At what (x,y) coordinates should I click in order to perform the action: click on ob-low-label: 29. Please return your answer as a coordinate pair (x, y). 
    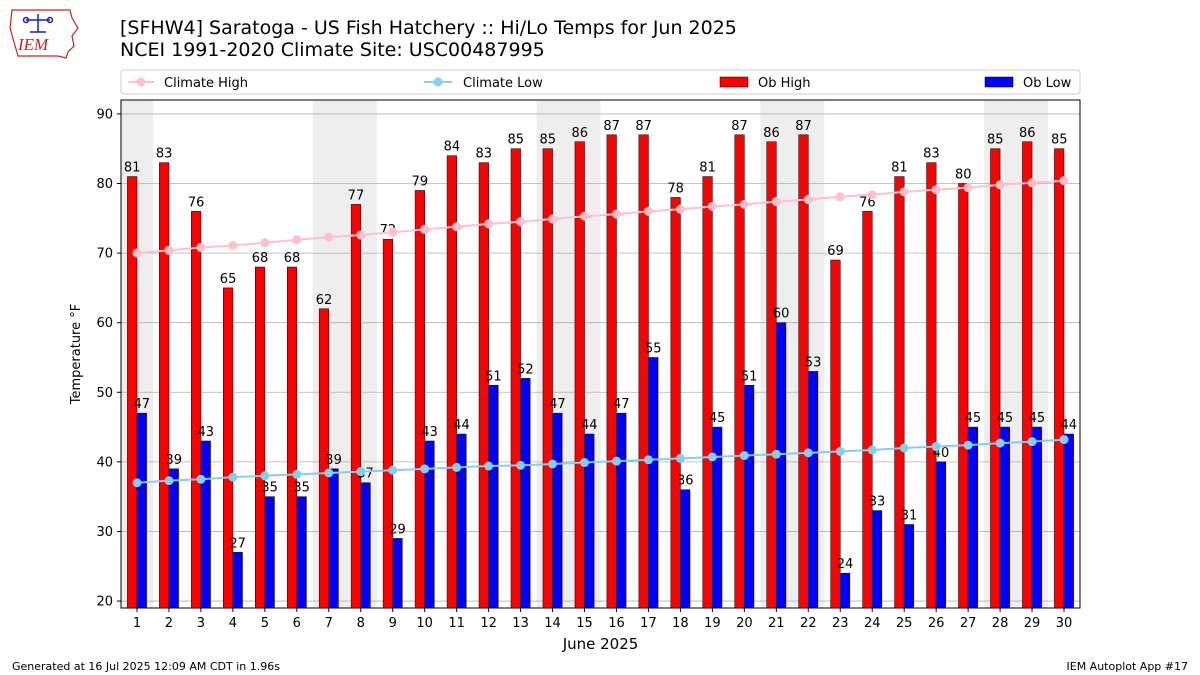
    Looking at the image, I should click on (397, 529).